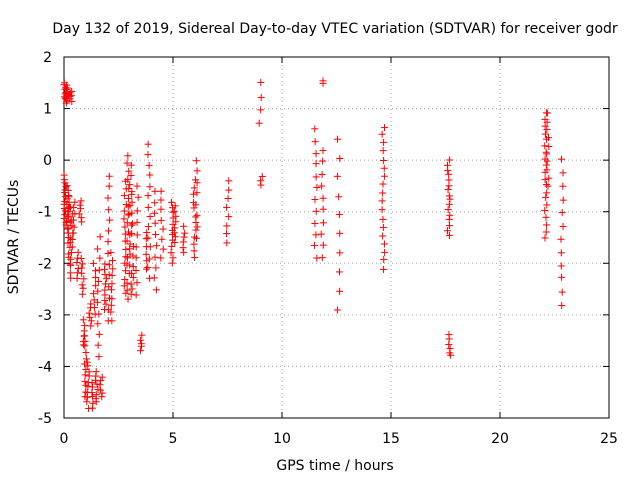 Image resolution: width=640 pixels, height=480 pixels. I want to click on y-tick-label: 1, so click(47, 110).